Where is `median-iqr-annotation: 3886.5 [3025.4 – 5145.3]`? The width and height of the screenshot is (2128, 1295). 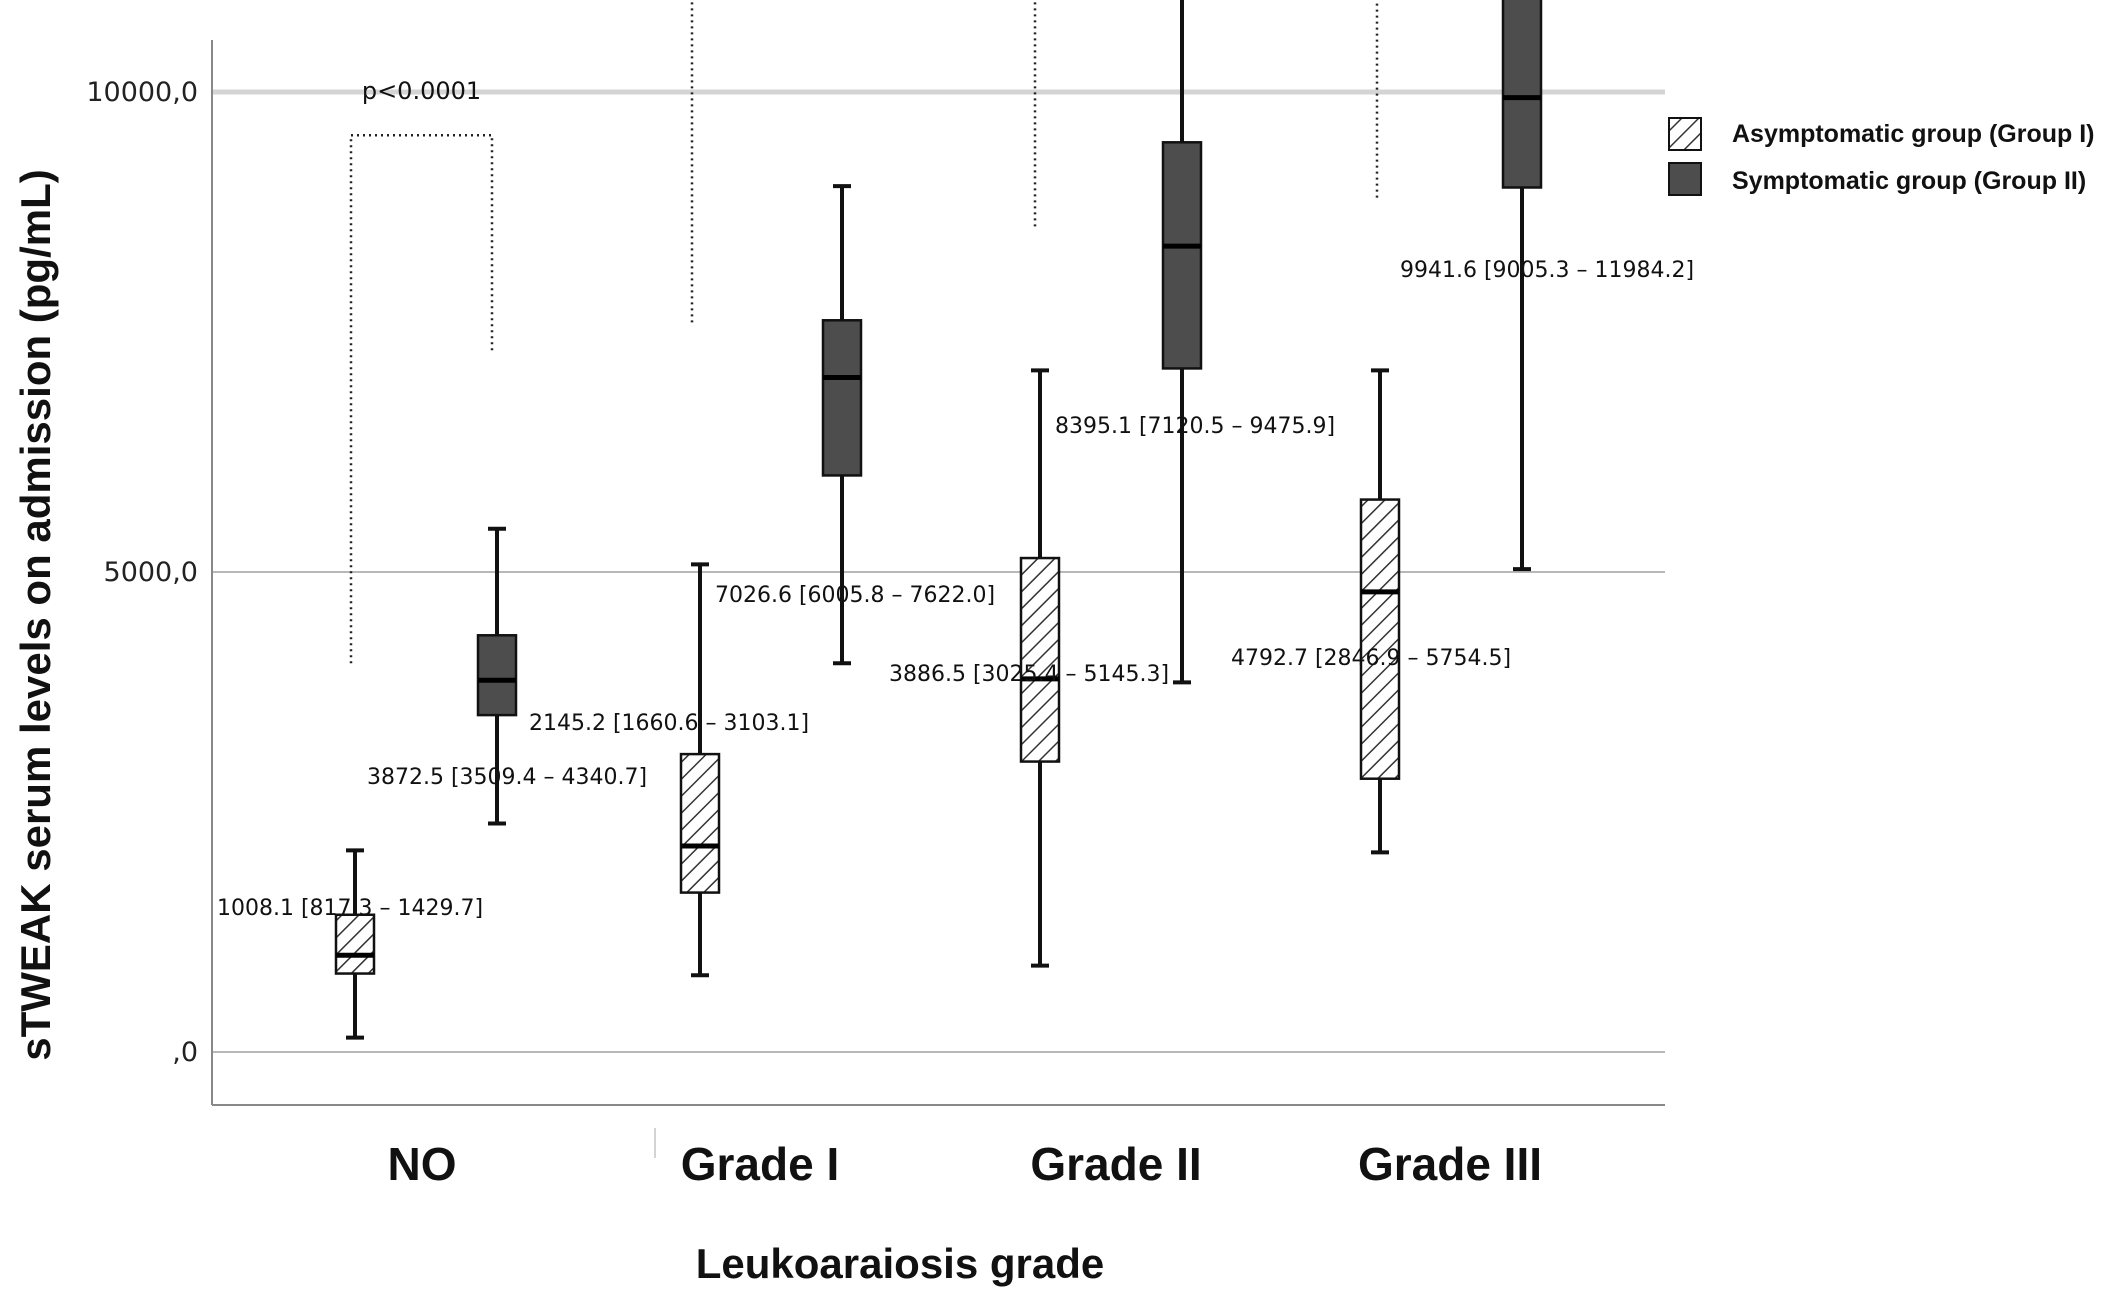
median-iqr-annotation: 3886.5 [3025.4 – 5145.3] is located at coordinates (1029, 674).